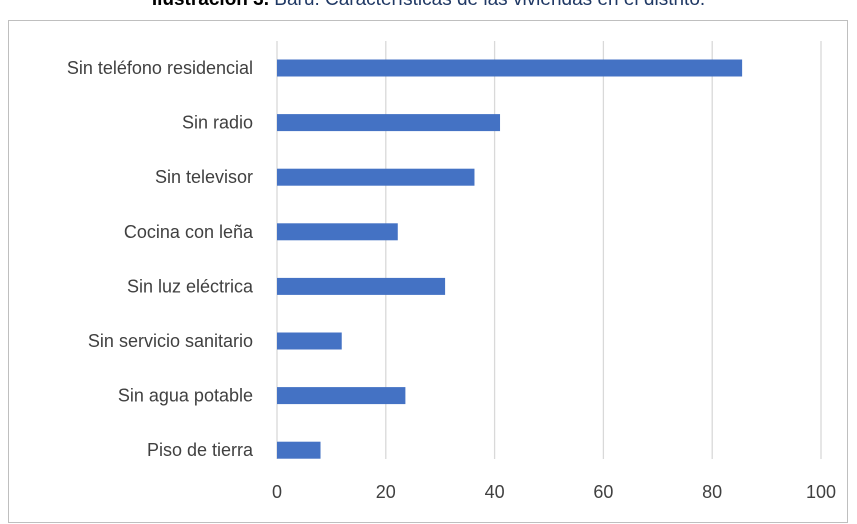 The height and width of the screenshot is (524, 857). I want to click on x-tick-label: 60, so click(603, 492).